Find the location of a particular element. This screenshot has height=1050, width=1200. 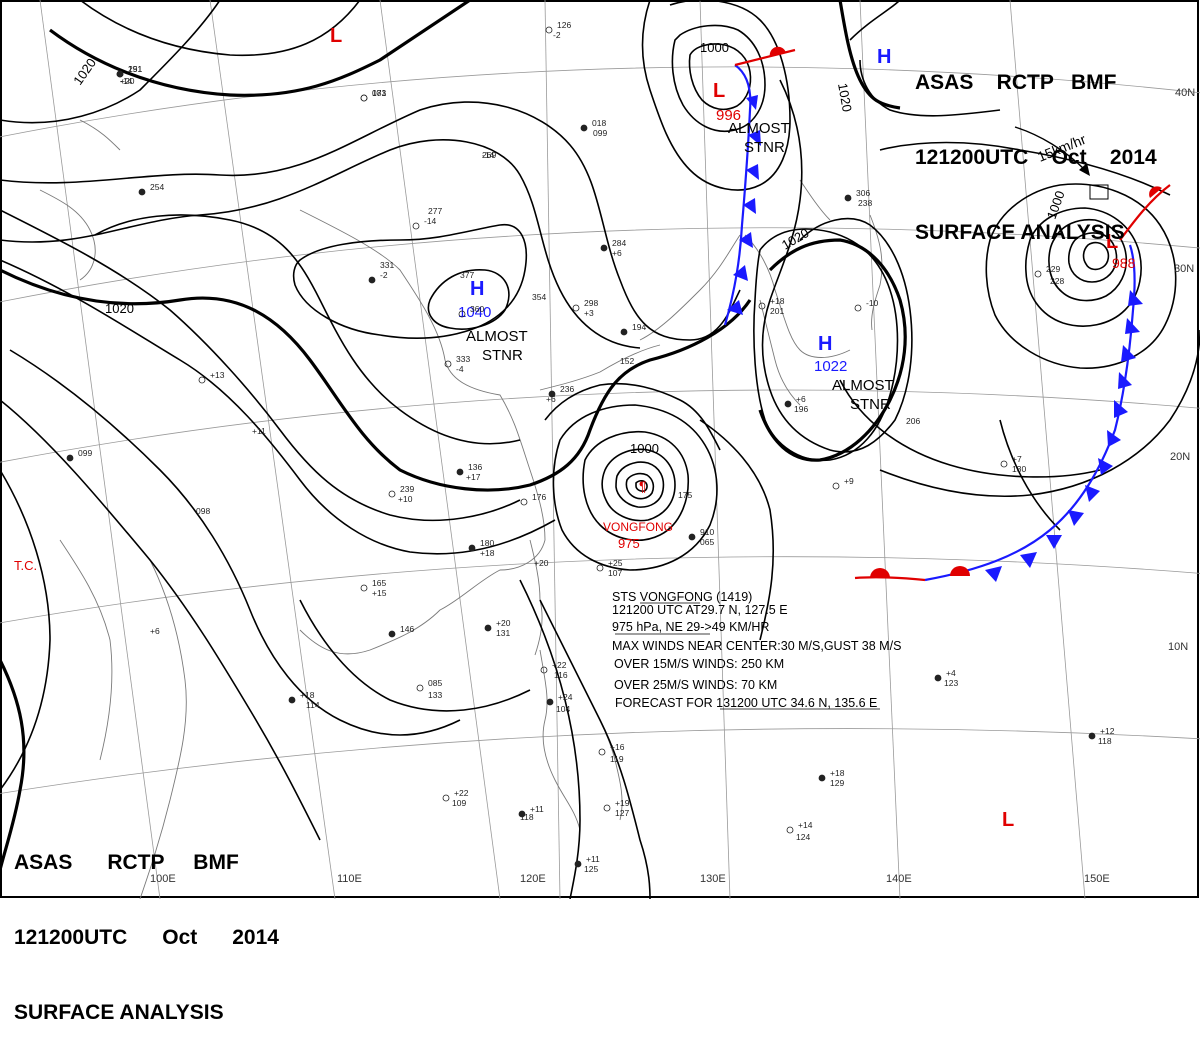

station-value: 118 is located at coordinates (527, 817).